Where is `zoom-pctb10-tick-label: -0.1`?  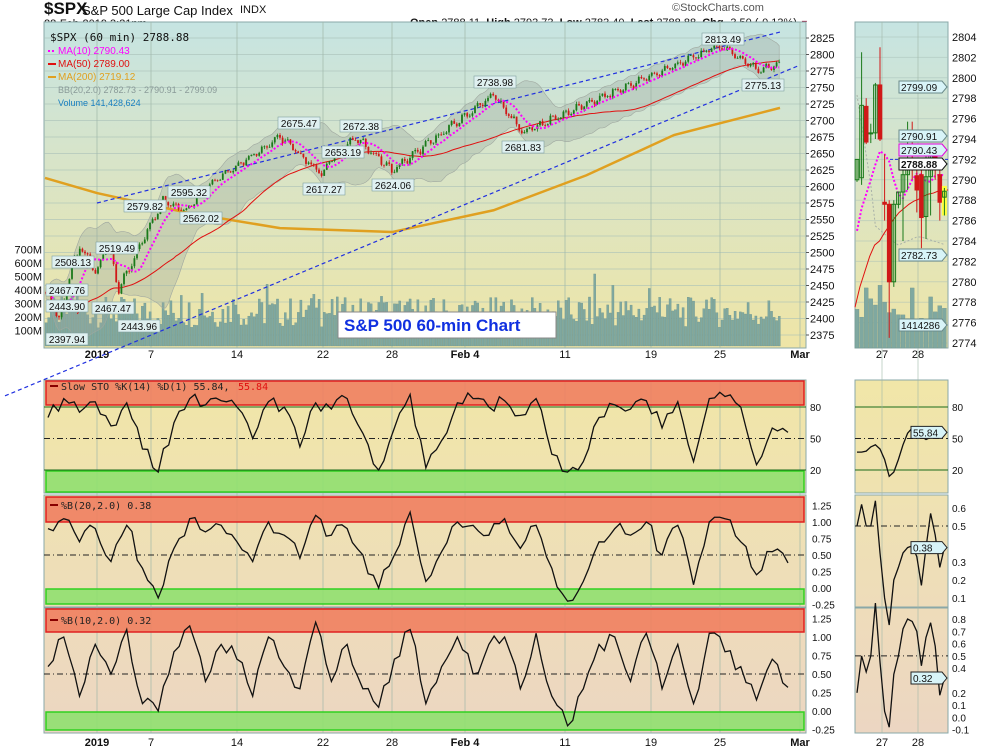
zoom-pctb10-tick-label: -0.1 is located at coordinates (961, 731).